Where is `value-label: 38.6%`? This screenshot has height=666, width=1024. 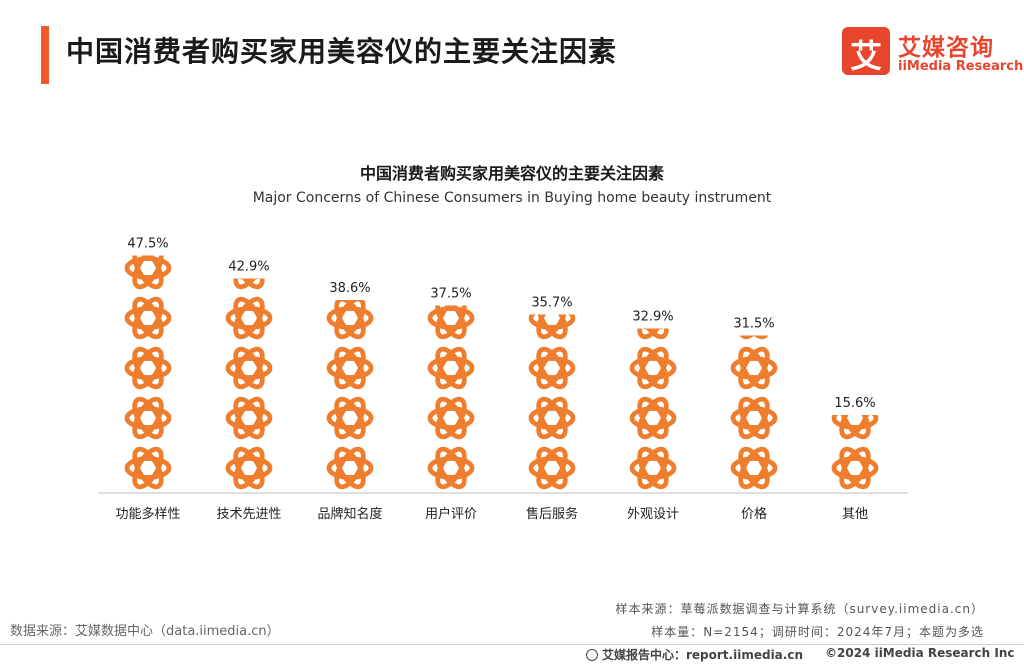
value-label: 38.6% is located at coordinates (349, 288).